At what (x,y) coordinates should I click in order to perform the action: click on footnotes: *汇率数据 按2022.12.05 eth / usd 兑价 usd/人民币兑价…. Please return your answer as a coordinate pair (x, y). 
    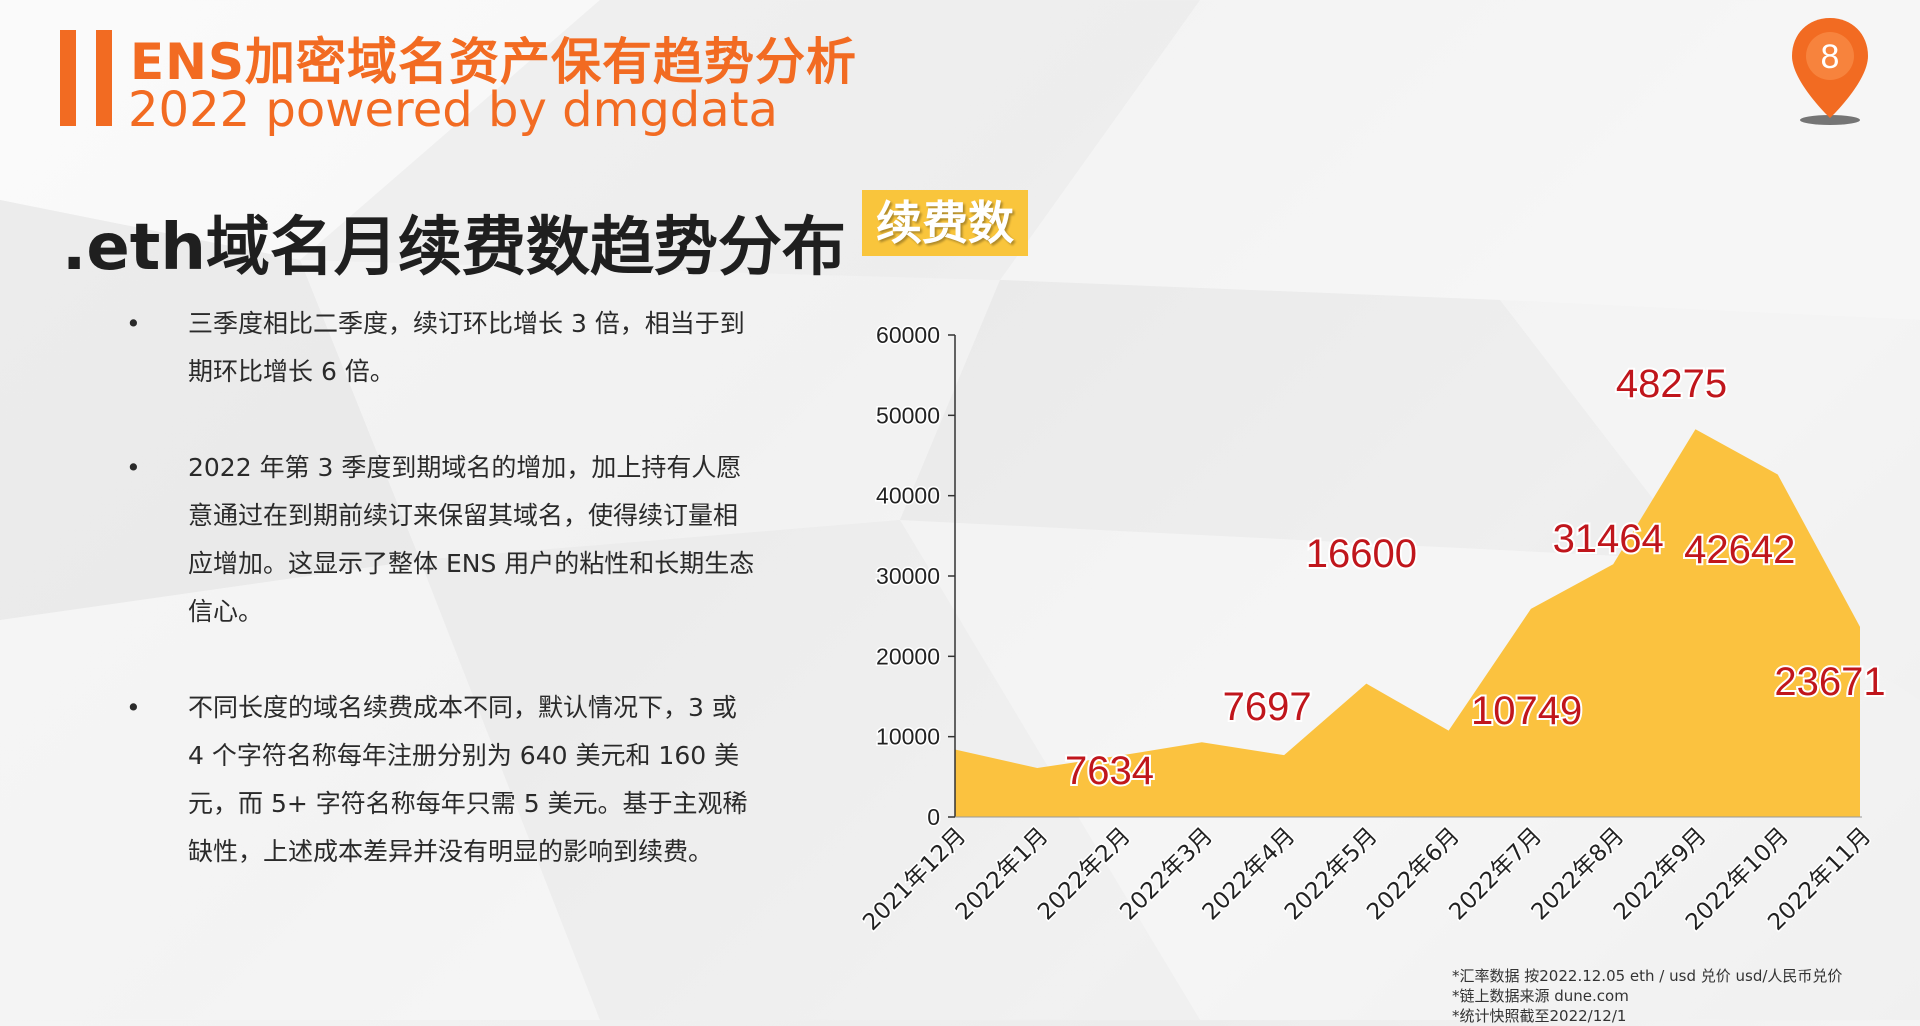
    Looking at the image, I should click on (1647, 996).